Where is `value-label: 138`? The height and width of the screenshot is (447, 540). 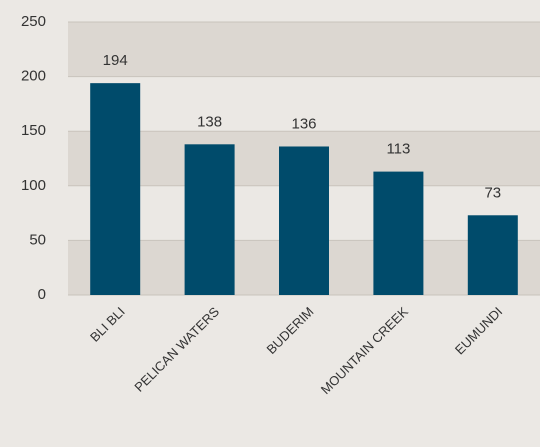
value-label: 138 is located at coordinates (209, 121).